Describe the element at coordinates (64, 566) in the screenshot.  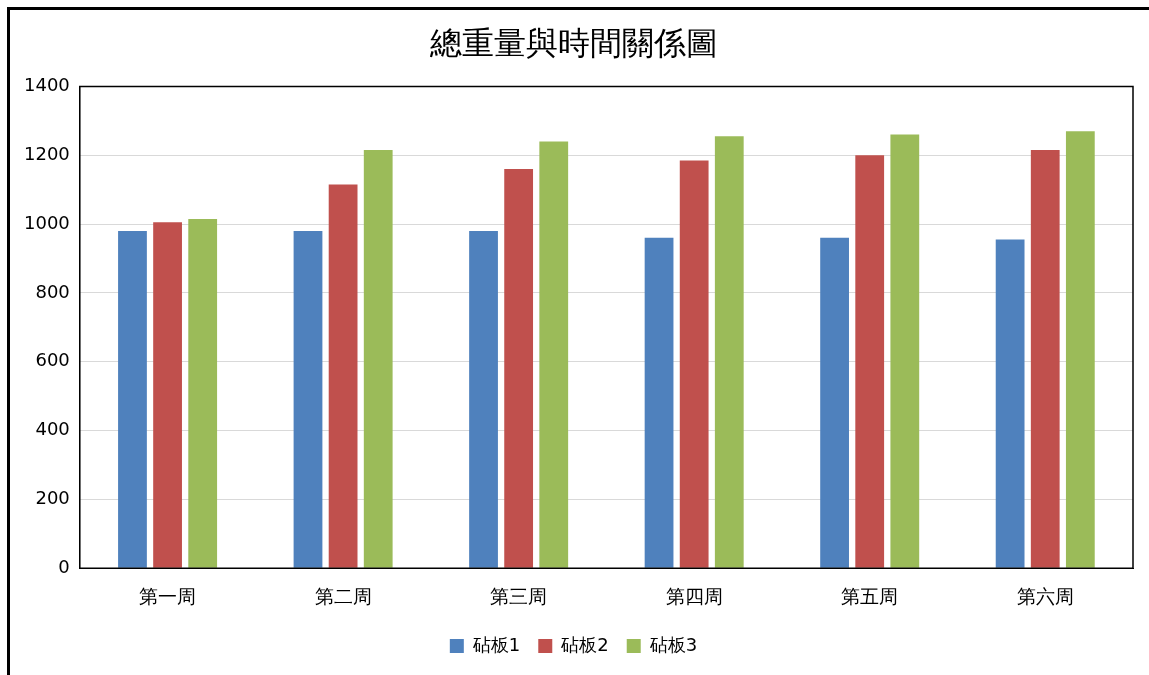
I see `y-tick-label: 0` at that location.